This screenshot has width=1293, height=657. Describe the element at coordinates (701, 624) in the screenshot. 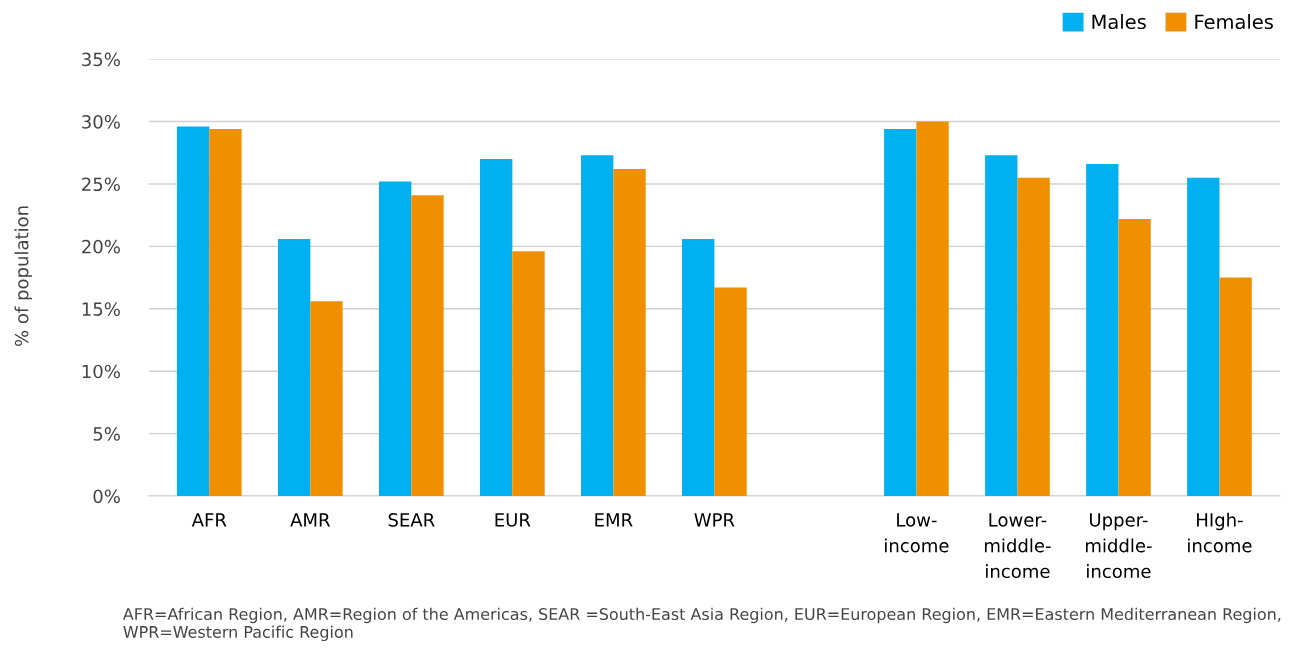

I see `text: AFR=African Region, AMR=Region of the Americas, SEAR =South-East Asia Region, EUR=European Region, EMR=Eastern Mediterranean Region, WPR=Western Pacific Region` at that location.